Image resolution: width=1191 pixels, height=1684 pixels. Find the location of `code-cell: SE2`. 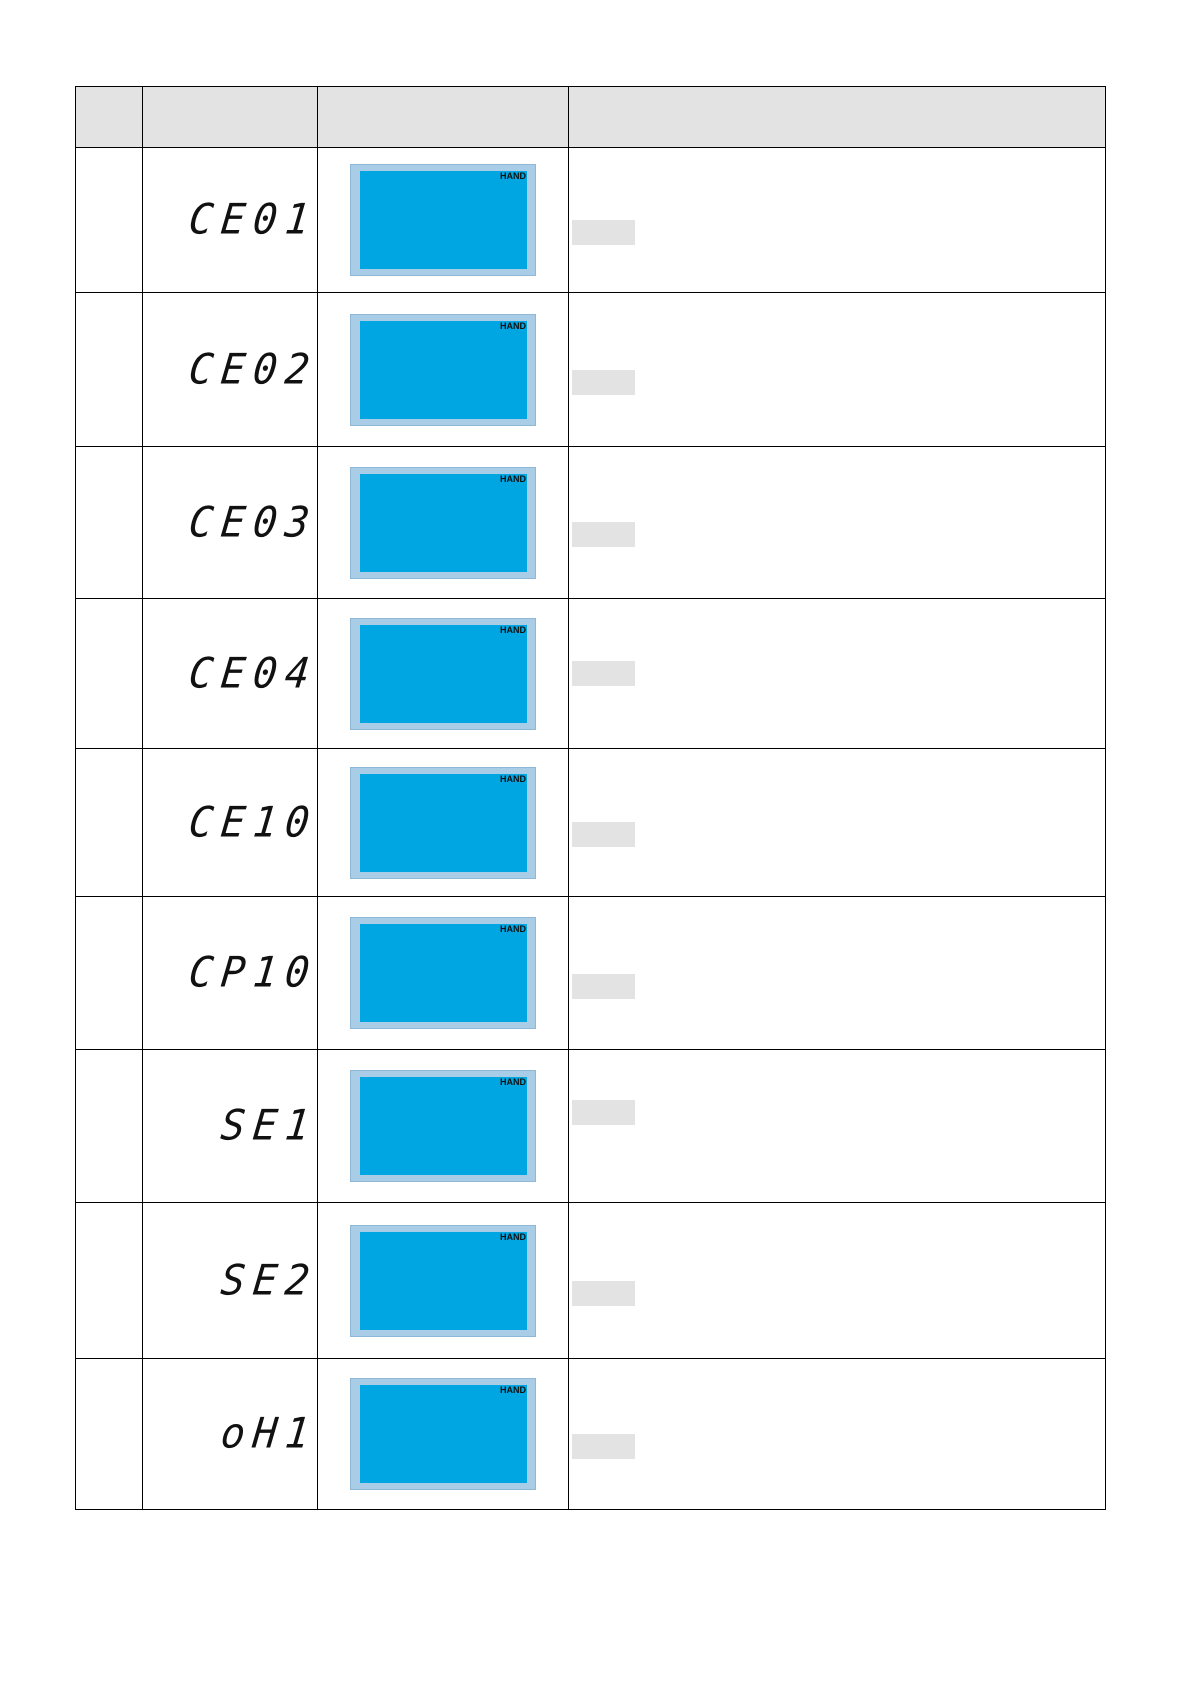

code-cell: SE2 is located at coordinates (231, 1280).